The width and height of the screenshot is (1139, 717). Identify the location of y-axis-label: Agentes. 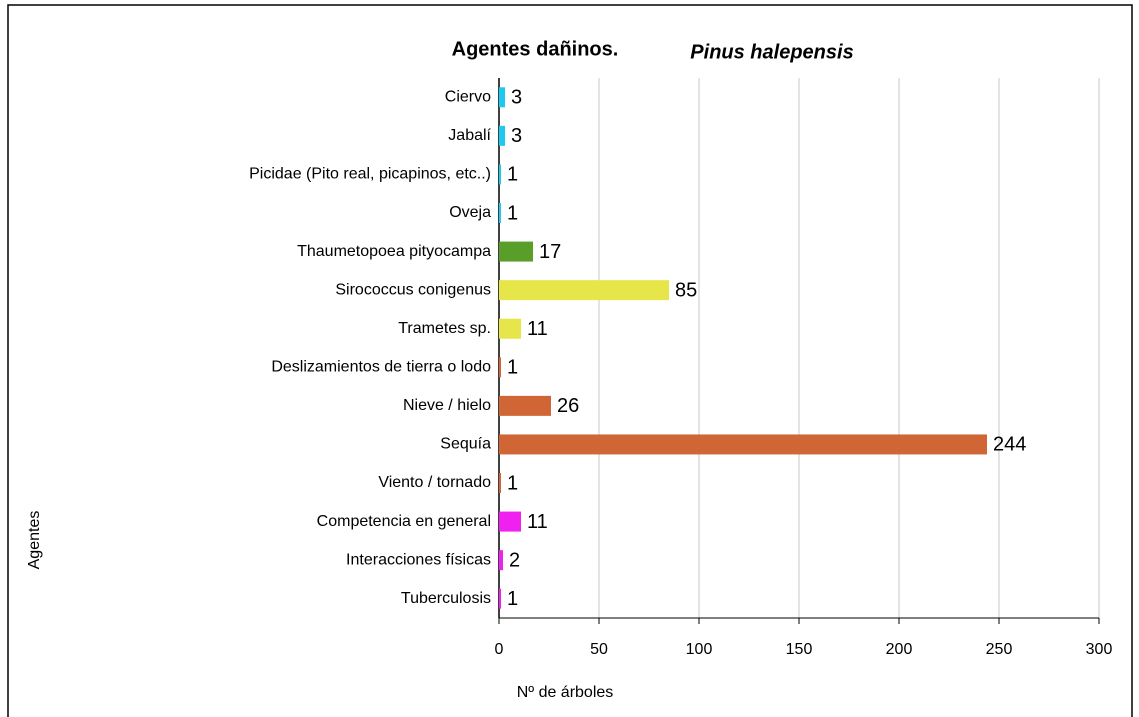
(34, 540).